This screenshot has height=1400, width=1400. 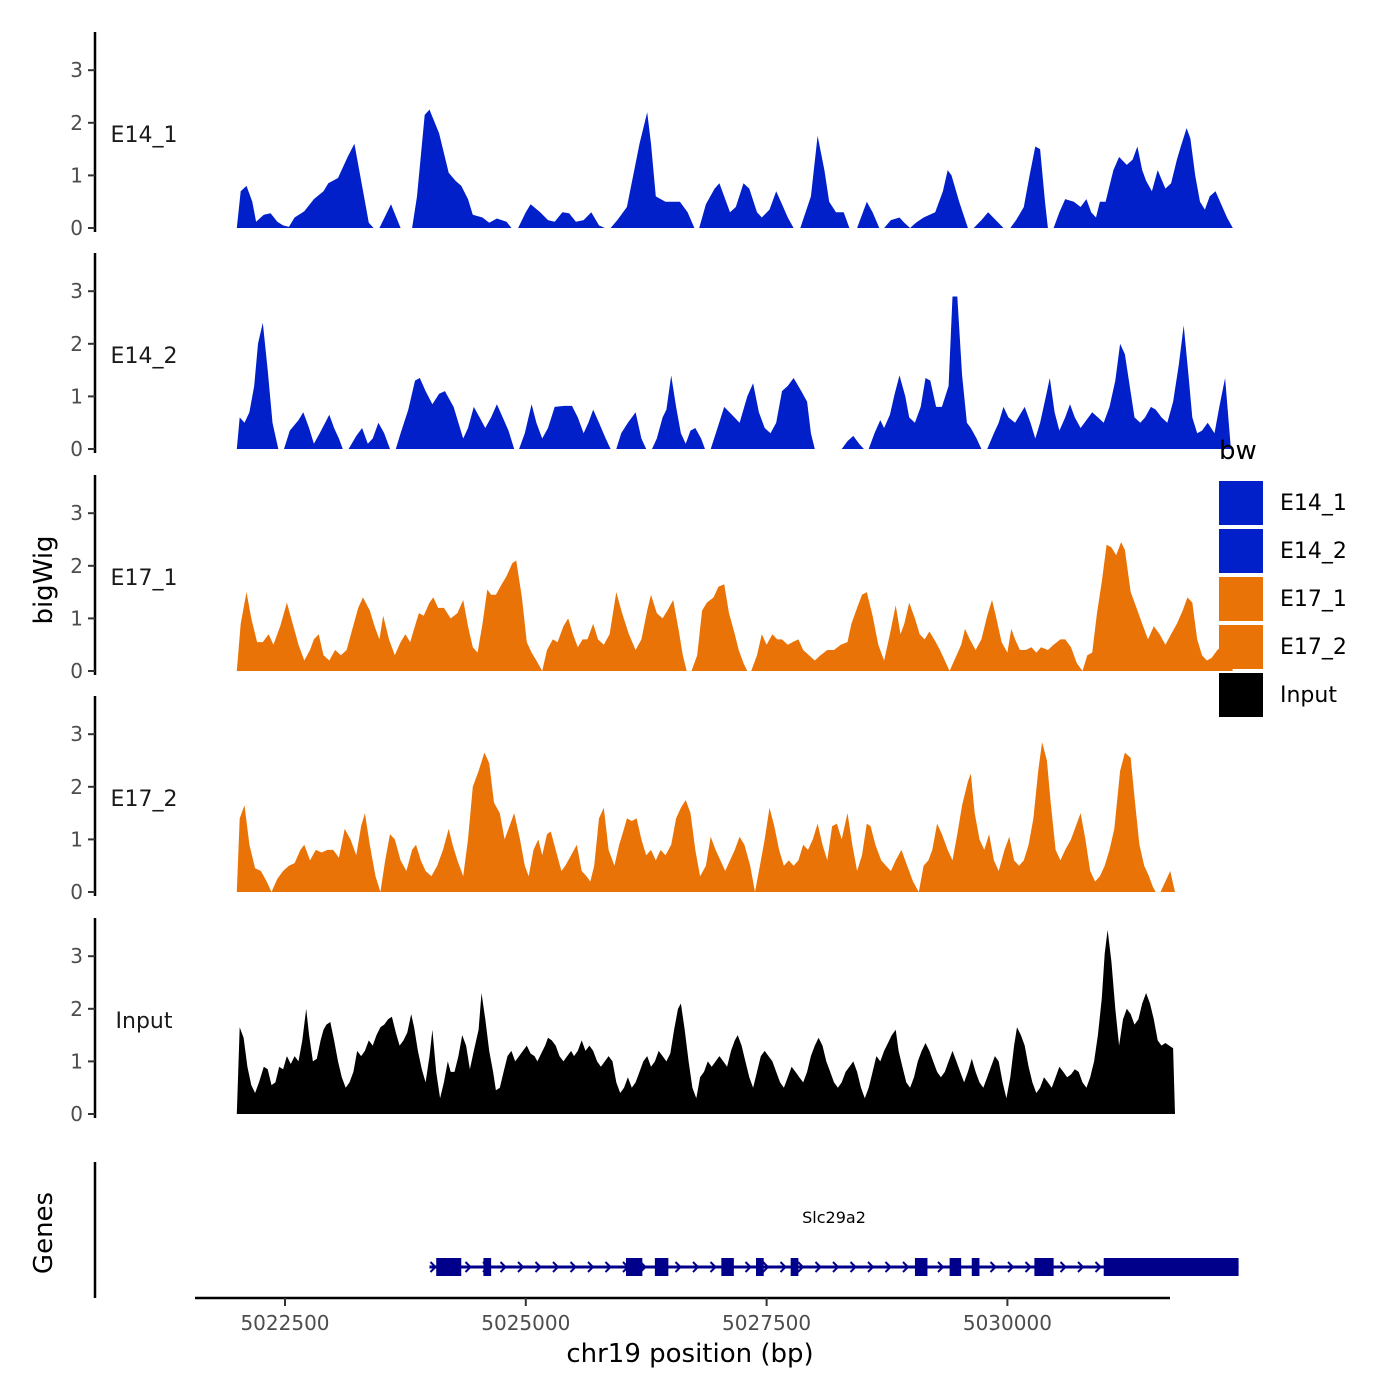 What do you see at coordinates (766, 1323) in the screenshot?
I see `x-tick-label: 5027500` at bounding box center [766, 1323].